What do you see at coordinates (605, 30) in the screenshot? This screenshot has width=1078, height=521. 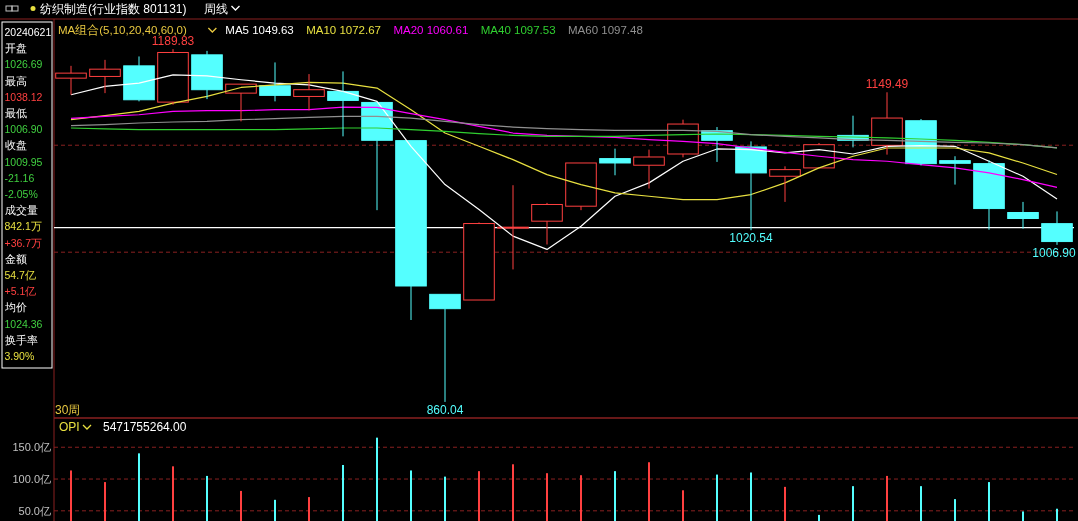 I see `text: MA60 1097.48` at bounding box center [605, 30].